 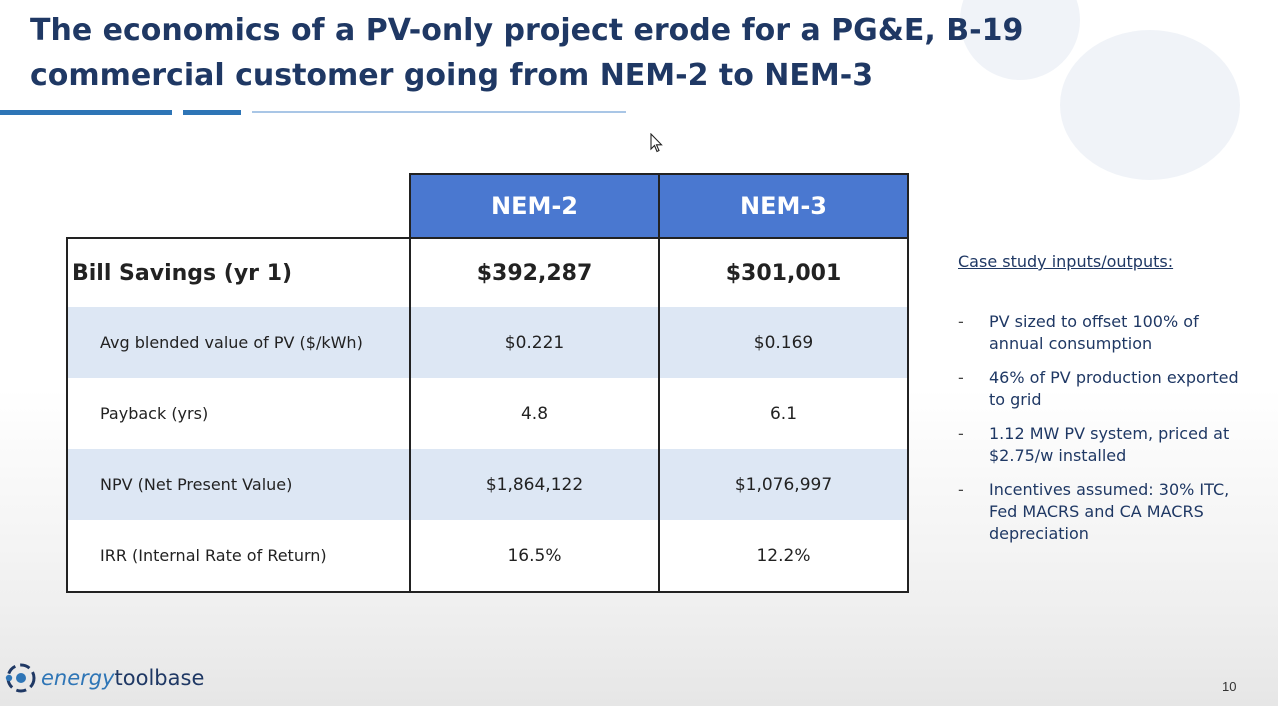 I want to click on bullet-text: 46% of PV production exported to grid, so click(x=1114, y=388).